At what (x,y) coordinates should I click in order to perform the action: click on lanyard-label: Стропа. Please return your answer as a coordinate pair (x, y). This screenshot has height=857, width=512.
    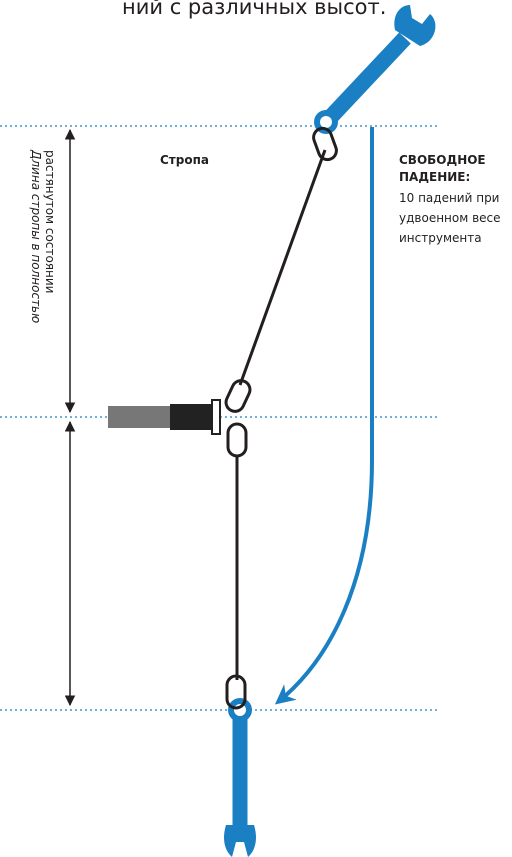
    Looking at the image, I should click on (184, 160).